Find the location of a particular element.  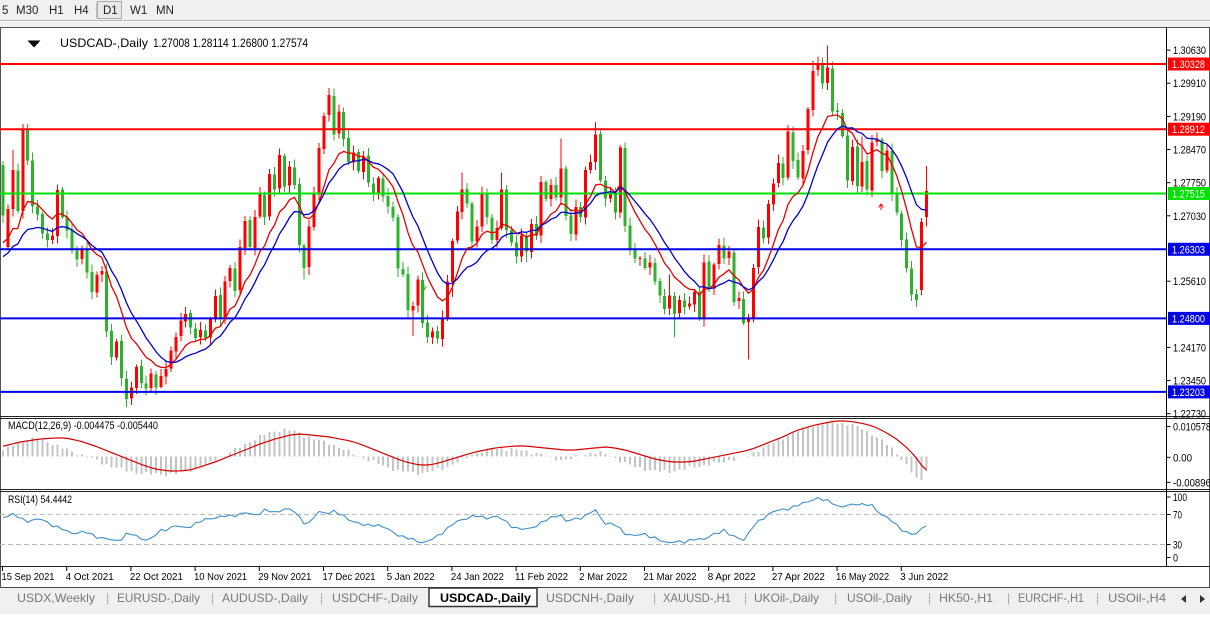

svg-text: 1.24800 is located at coordinates (1188, 319).